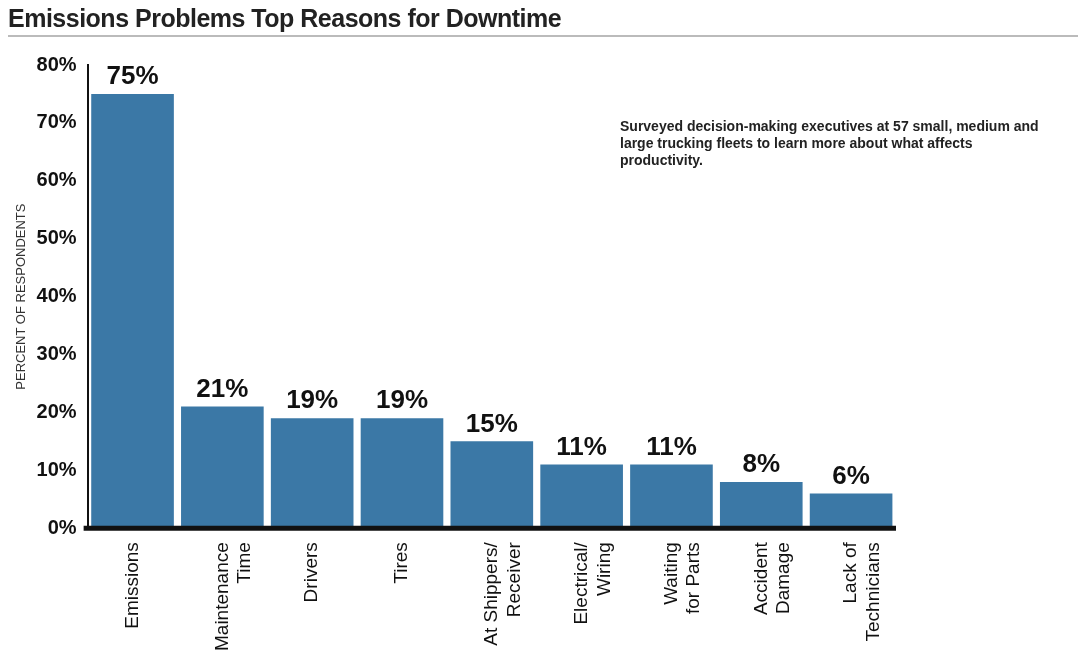 This screenshot has width=1086, height=670. What do you see at coordinates (56, 121) in the screenshot?
I see `y-tick-label: 70%` at bounding box center [56, 121].